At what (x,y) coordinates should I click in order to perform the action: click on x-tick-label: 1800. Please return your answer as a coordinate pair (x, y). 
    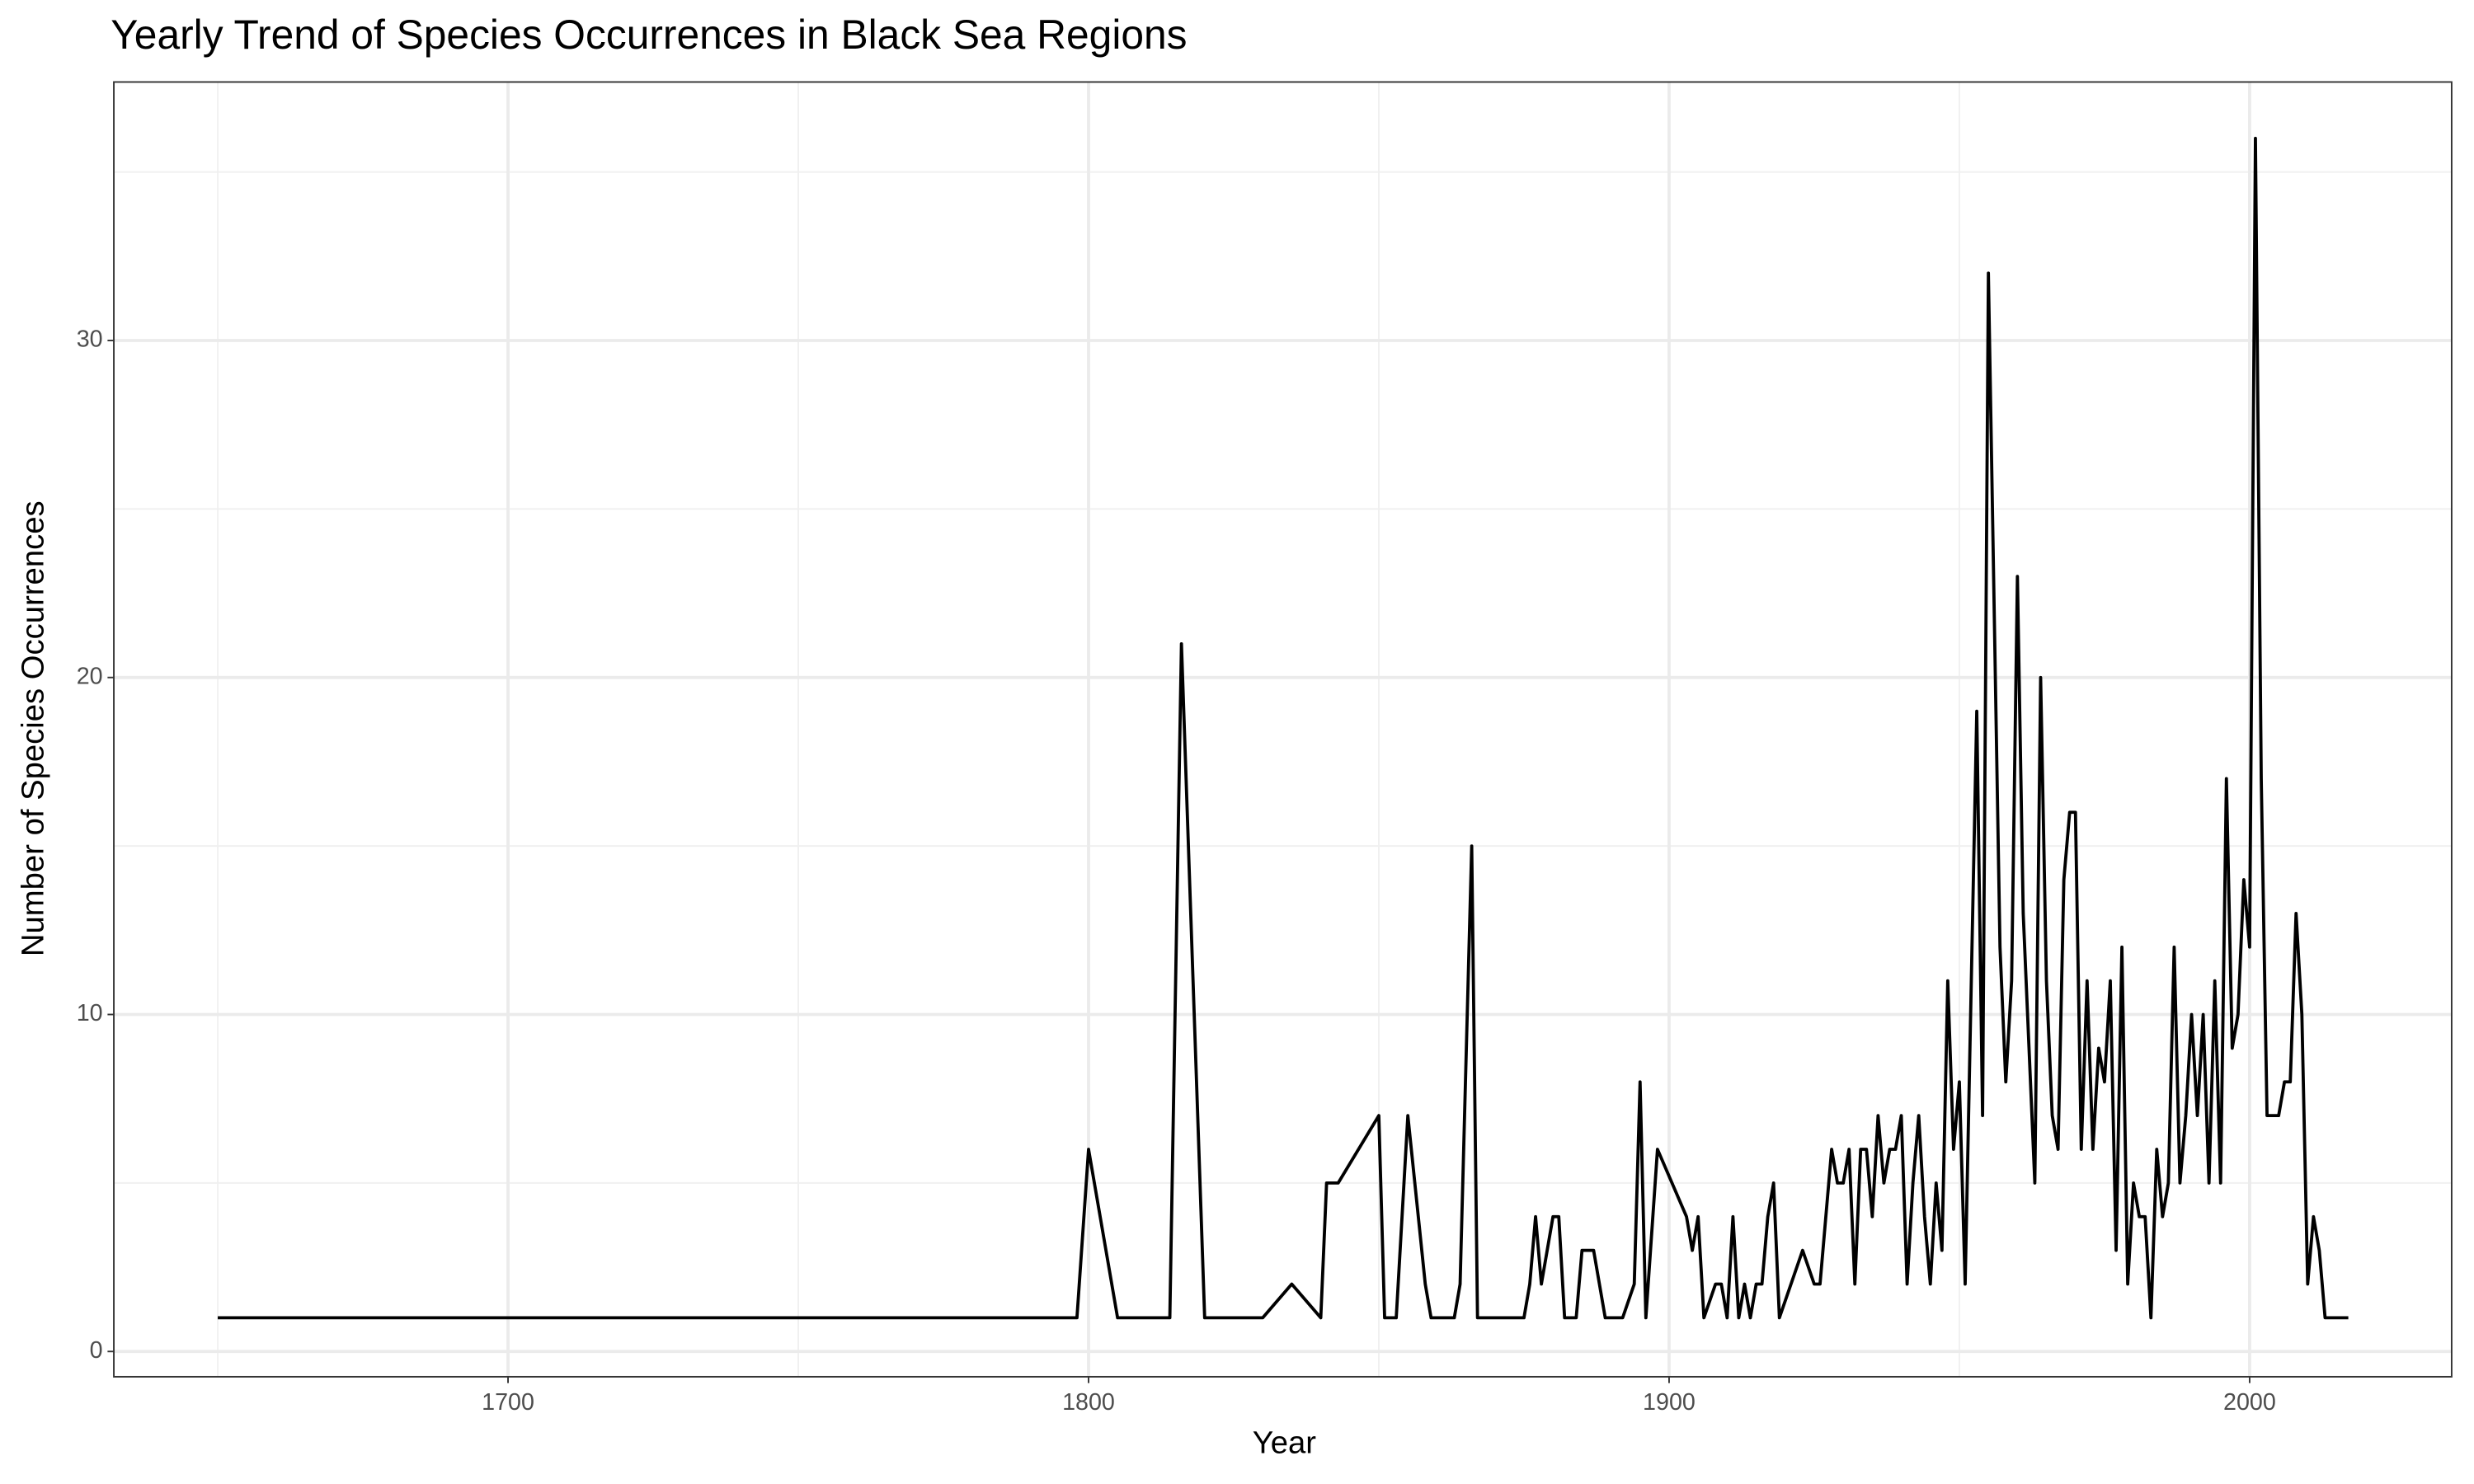
    Looking at the image, I should click on (1088, 1402).